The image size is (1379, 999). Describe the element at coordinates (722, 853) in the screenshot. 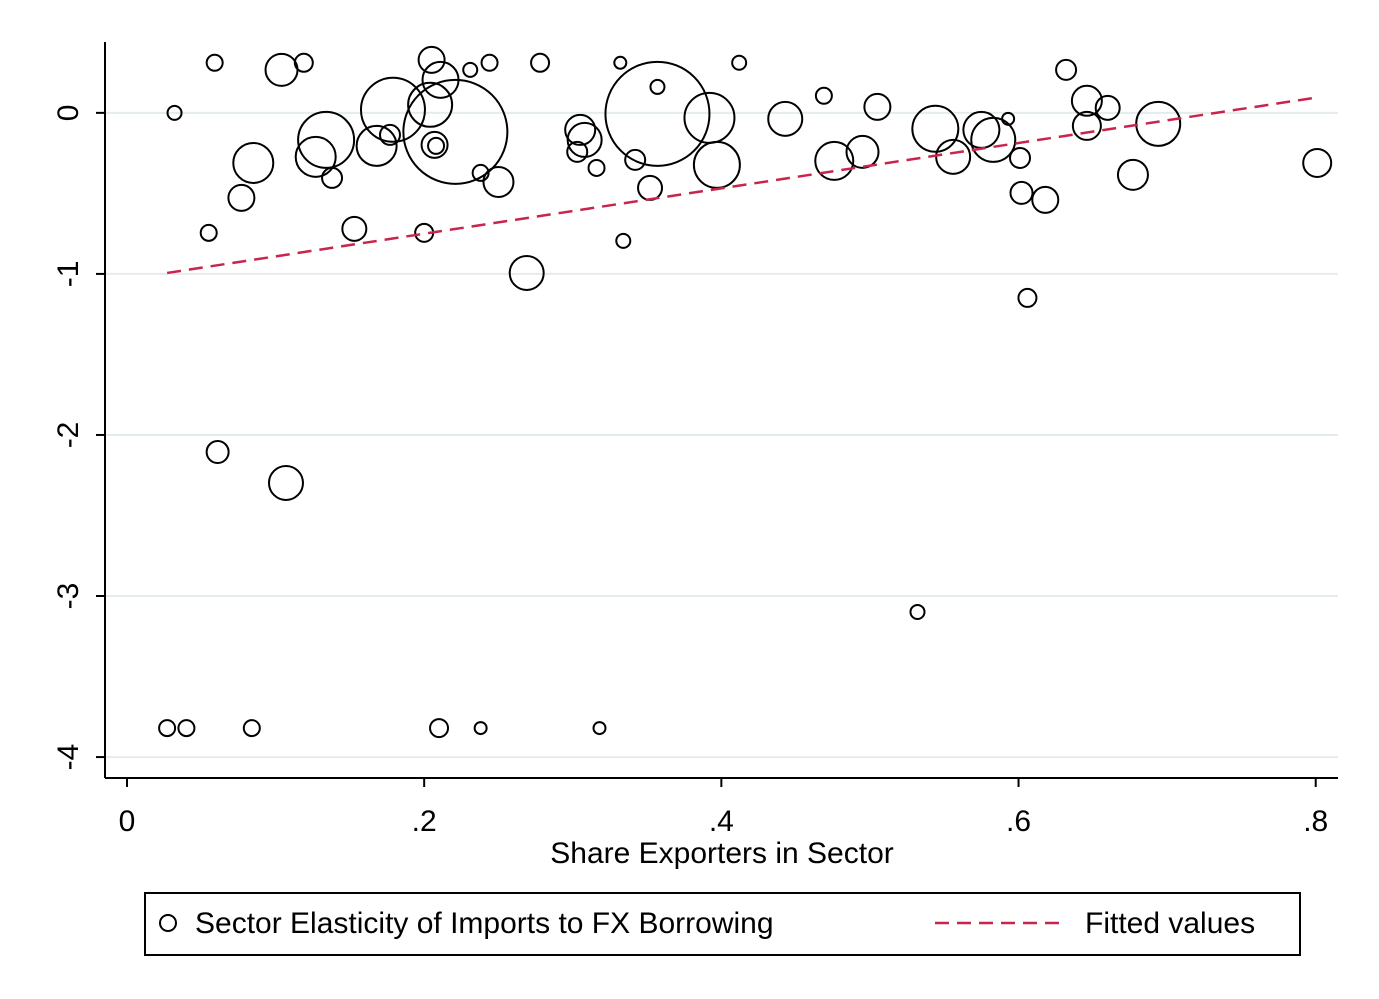

I see `x-axis-title: Share Exporters in Sector` at that location.